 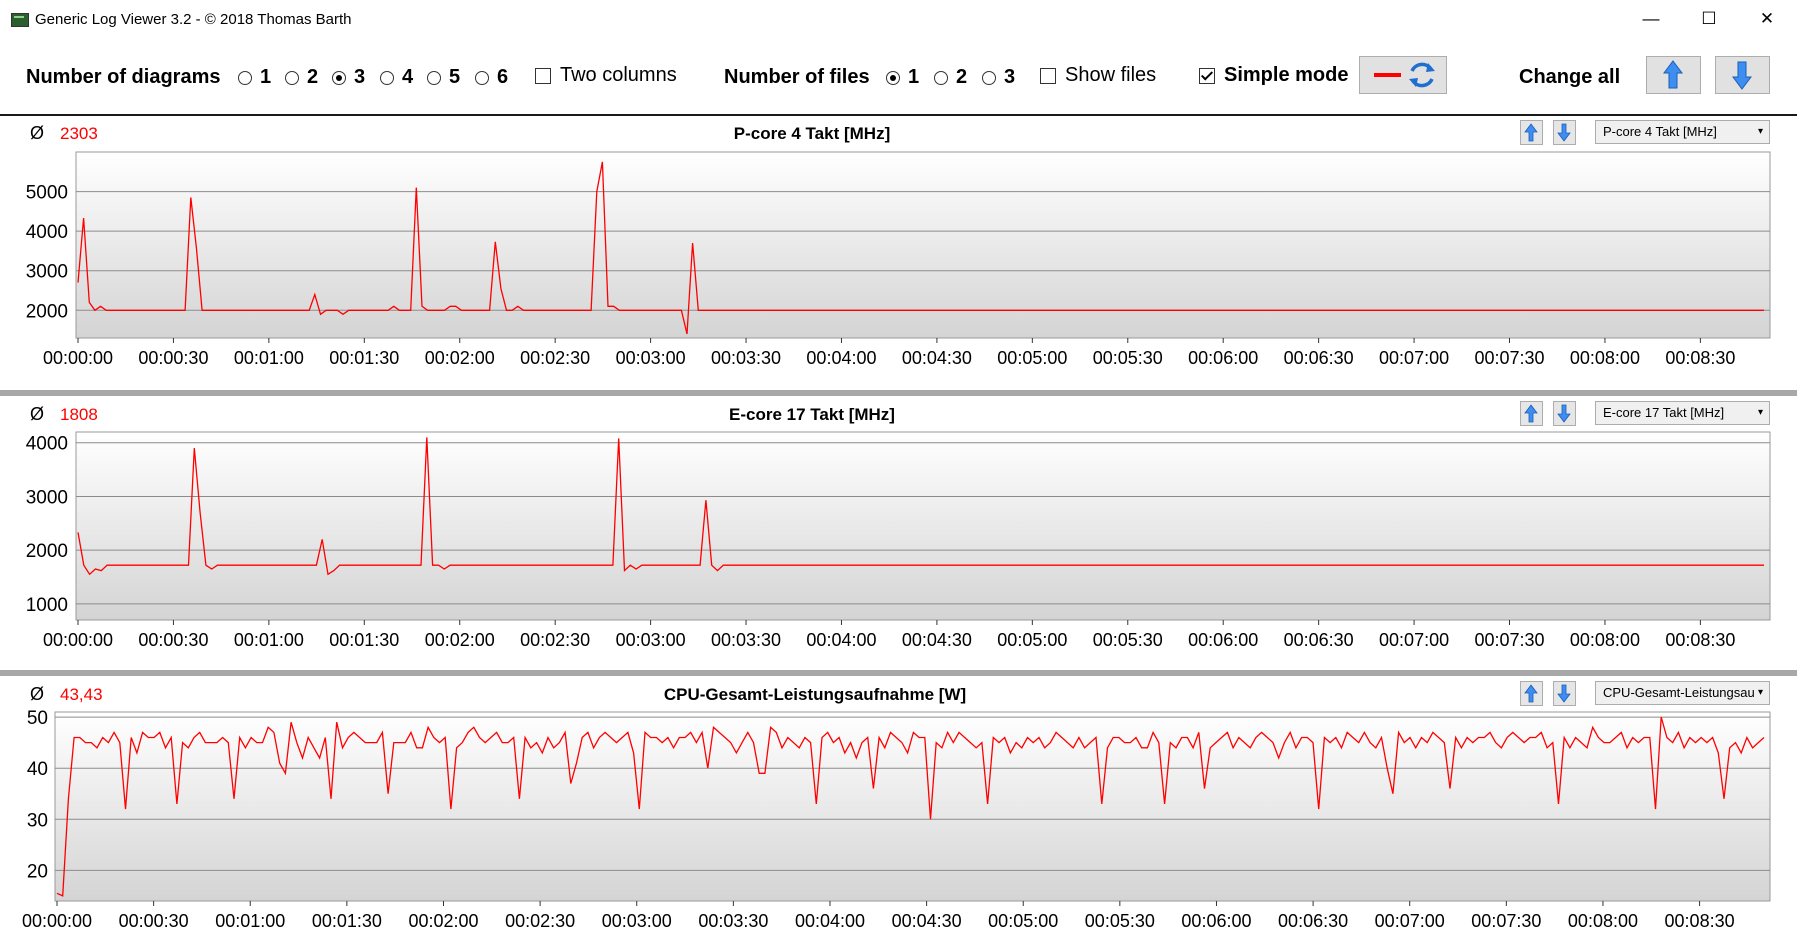 What do you see at coordinates (1422, 75) in the screenshot?
I see `refresh-icon` at bounding box center [1422, 75].